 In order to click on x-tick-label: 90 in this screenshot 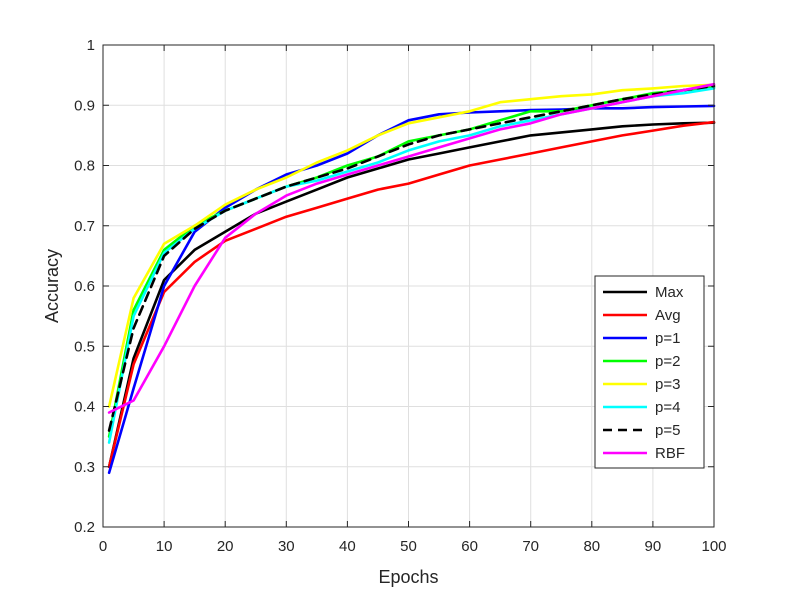, I will do `click(653, 546)`.